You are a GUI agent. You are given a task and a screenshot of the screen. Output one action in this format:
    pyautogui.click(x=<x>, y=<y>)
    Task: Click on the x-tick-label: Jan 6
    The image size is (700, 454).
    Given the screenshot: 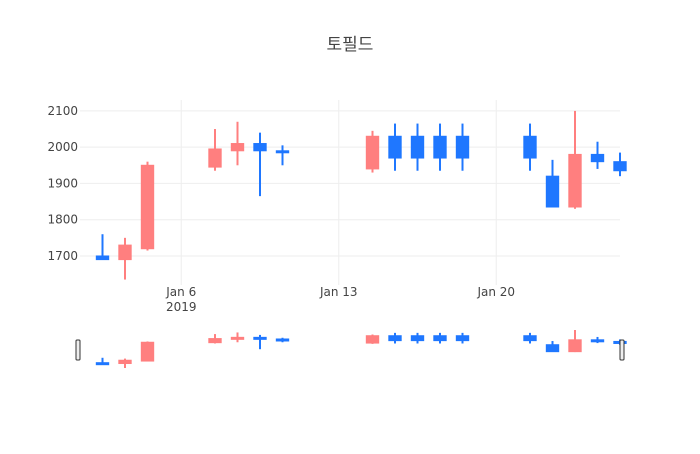 What is the action you would take?
    pyautogui.click(x=180, y=292)
    